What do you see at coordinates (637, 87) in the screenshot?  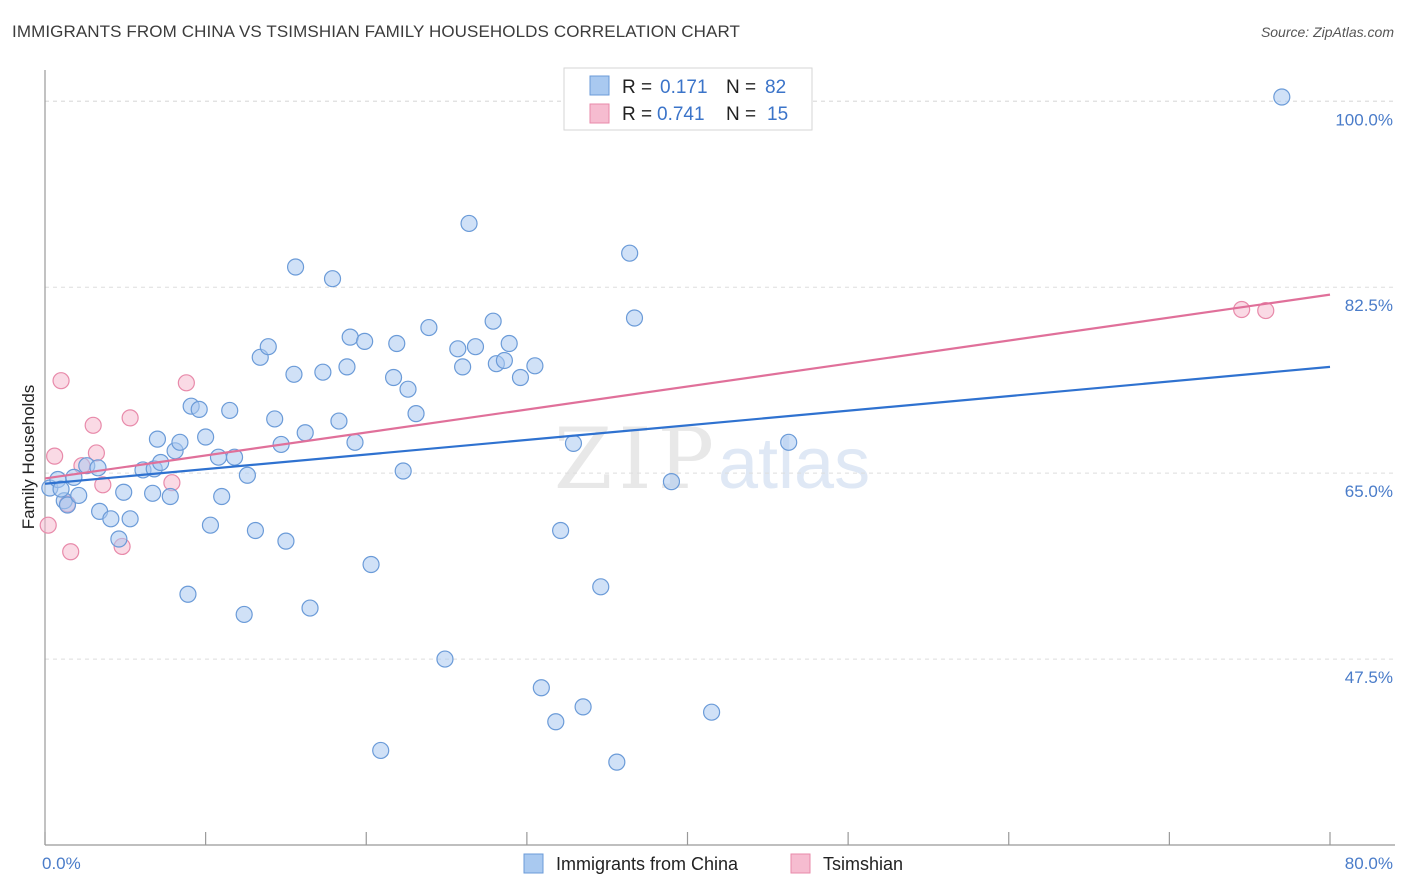 I see `legend-r-label-china: R =` at bounding box center [637, 87].